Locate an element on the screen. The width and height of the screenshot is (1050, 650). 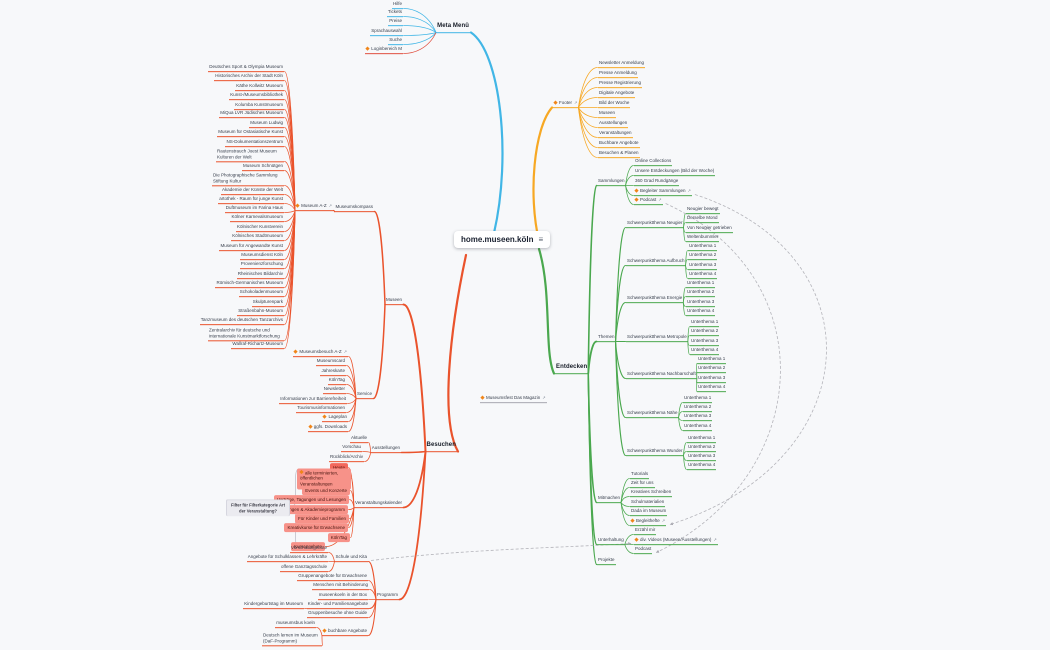
node-maz: Museum A-Z ↗ is located at coordinates (314, 207).